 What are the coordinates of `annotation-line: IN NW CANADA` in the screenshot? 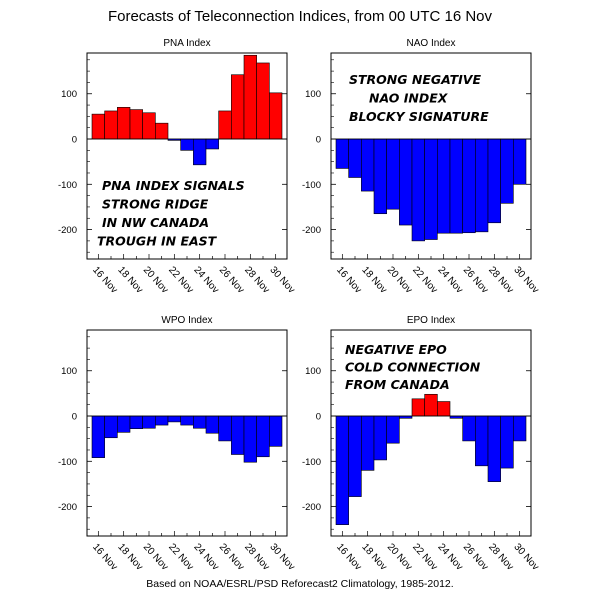 It's located at (155, 222).